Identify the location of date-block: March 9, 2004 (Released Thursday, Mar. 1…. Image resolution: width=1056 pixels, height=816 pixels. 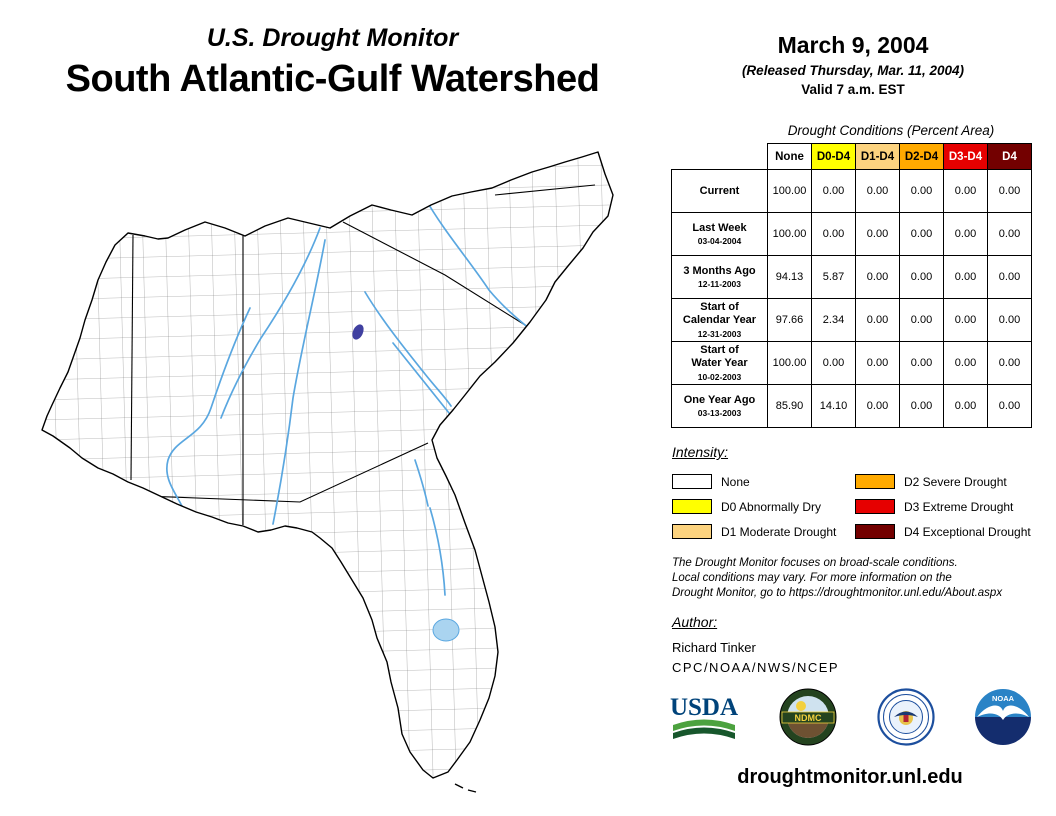
(853, 64).